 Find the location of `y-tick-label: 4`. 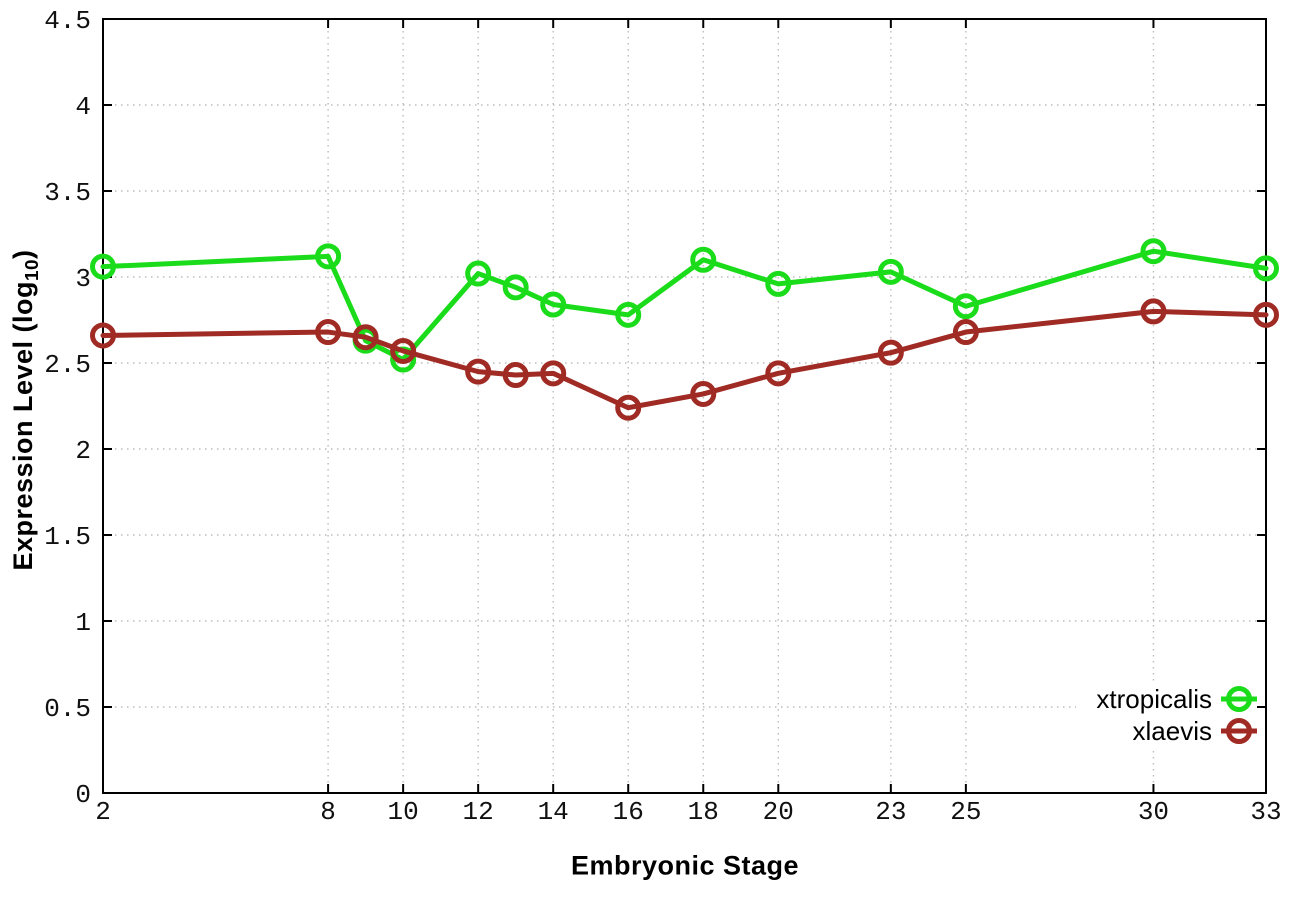

y-tick-label: 4 is located at coordinates (83, 107).